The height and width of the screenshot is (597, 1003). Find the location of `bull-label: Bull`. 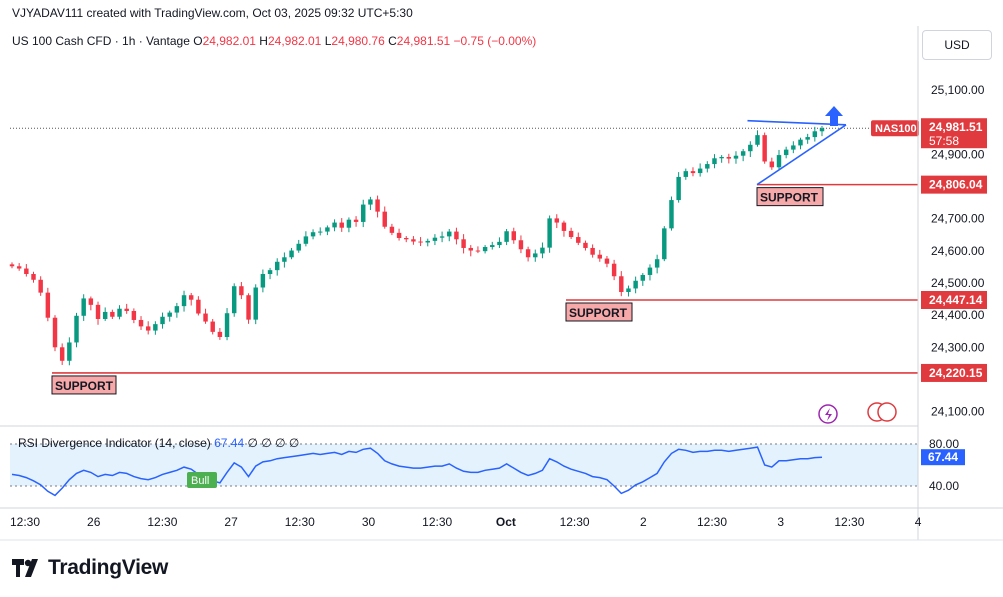

bull-label: Bull is located at coordinates (200, 481).